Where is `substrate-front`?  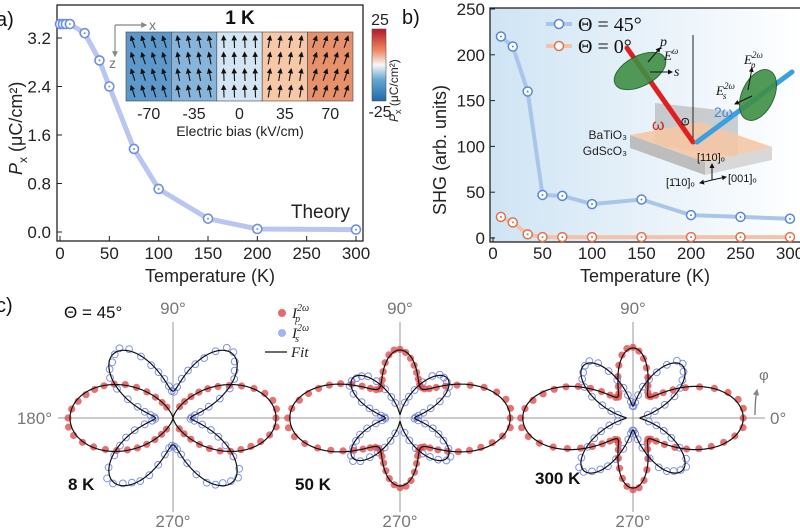 substrate-front is located at coordinates (667, 155).